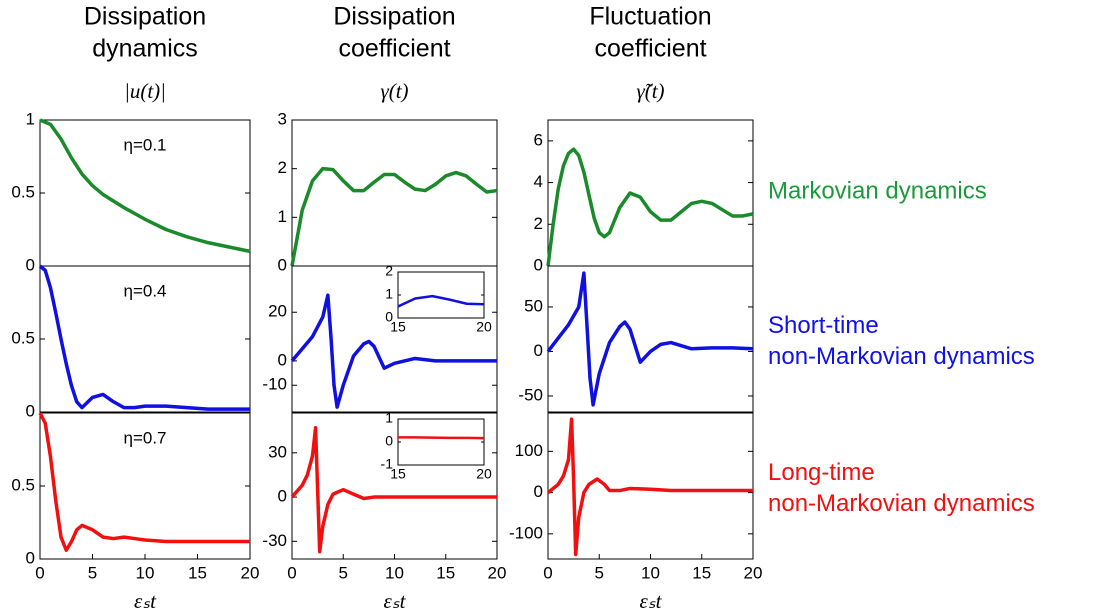 The width and height of the screenshot is (1117, 616). What do you see at coordinates (529, 450) in the screenshot?
I see `y-tick-label: 100` at bounding box center [529, 450].